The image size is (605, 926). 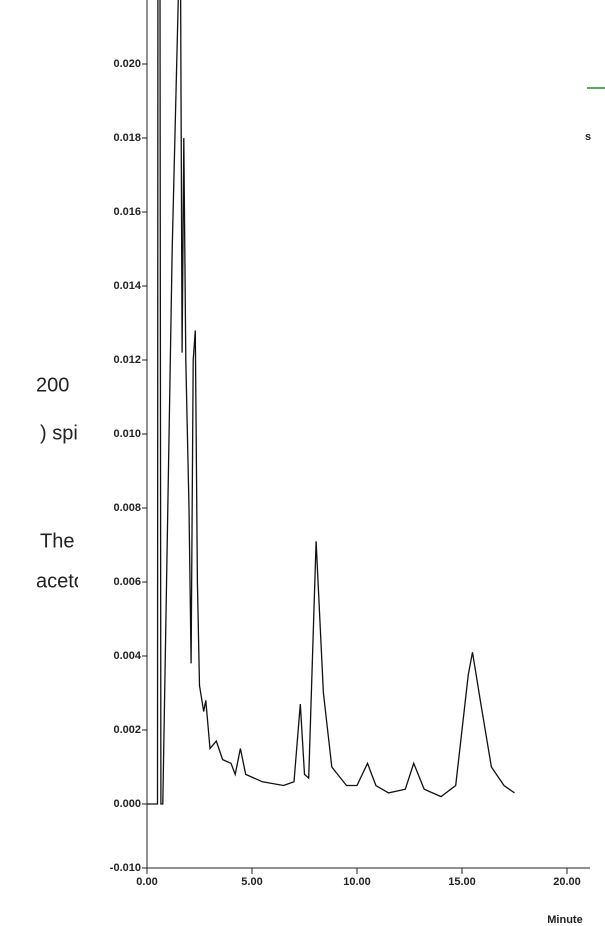 What do you see at coordinates (127, 508) in the screenshot?
I see `y-tick-label: 0.008` at bounding box center [127, 508].